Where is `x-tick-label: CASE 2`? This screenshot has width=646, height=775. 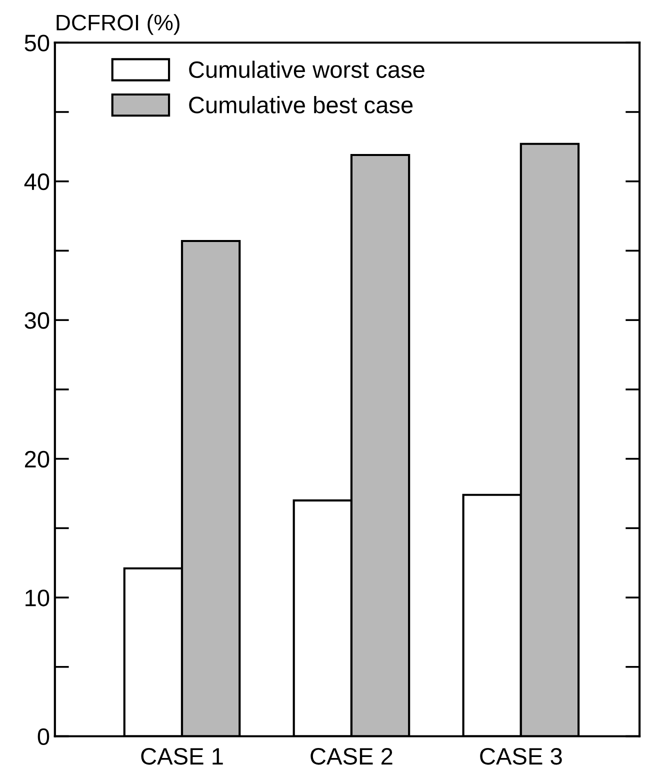 x-tick-label: CASE 2 is located at coordinates (351, 756).